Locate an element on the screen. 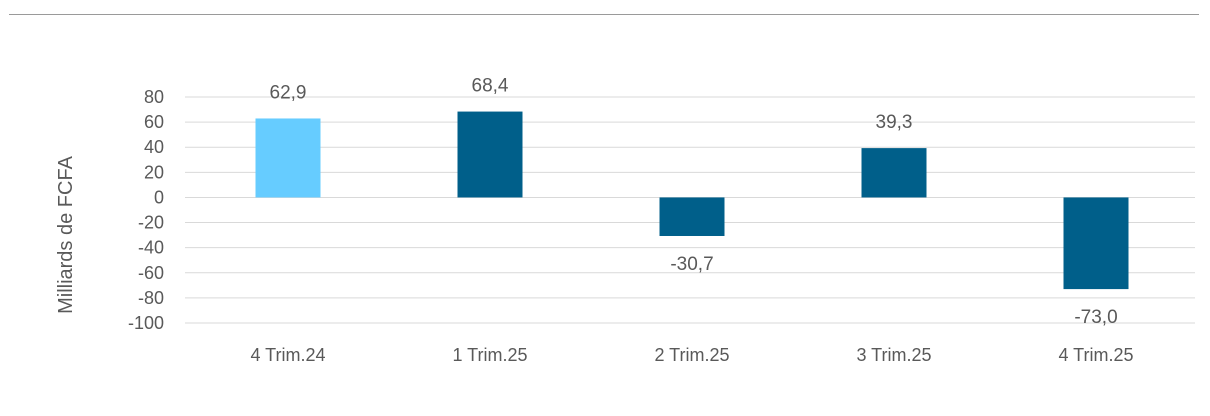 This screenshot has height=416, width=1210. y-tick-label: 20 is located at coordinates (154, 172).